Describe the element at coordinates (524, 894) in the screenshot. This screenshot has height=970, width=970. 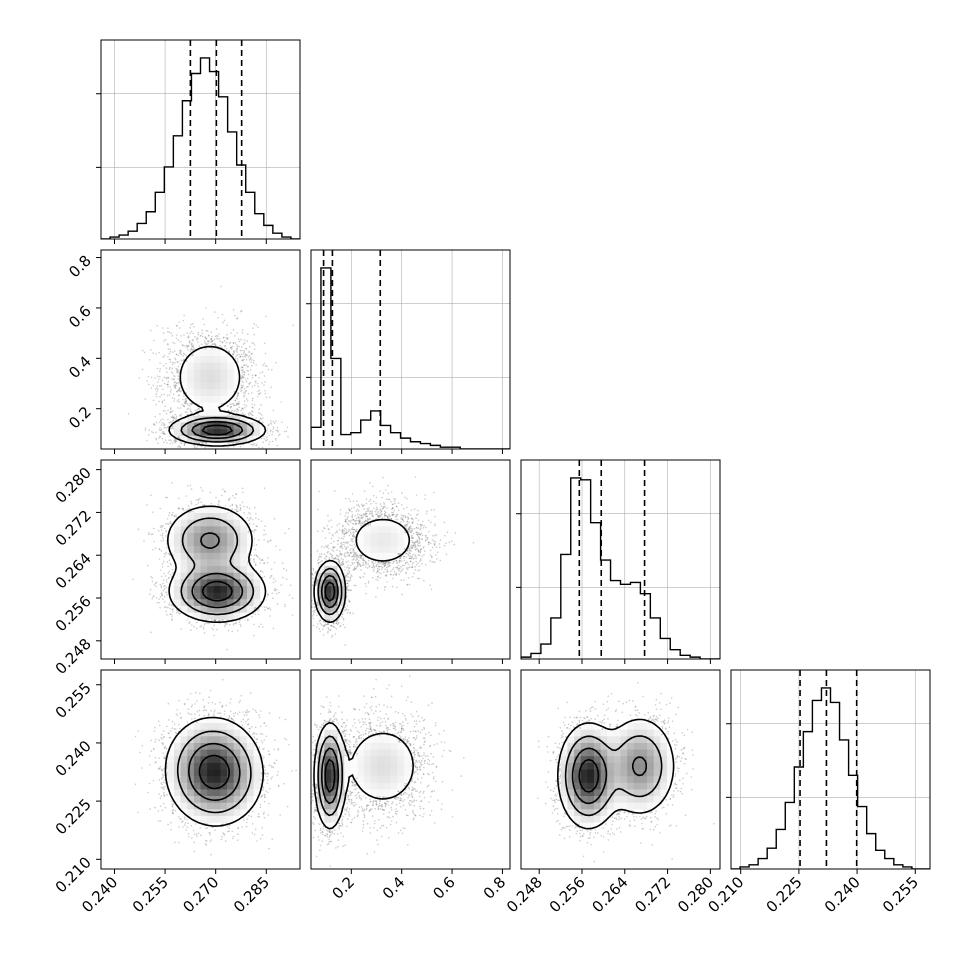
I see `x-tick-label: 0.248` at that location.